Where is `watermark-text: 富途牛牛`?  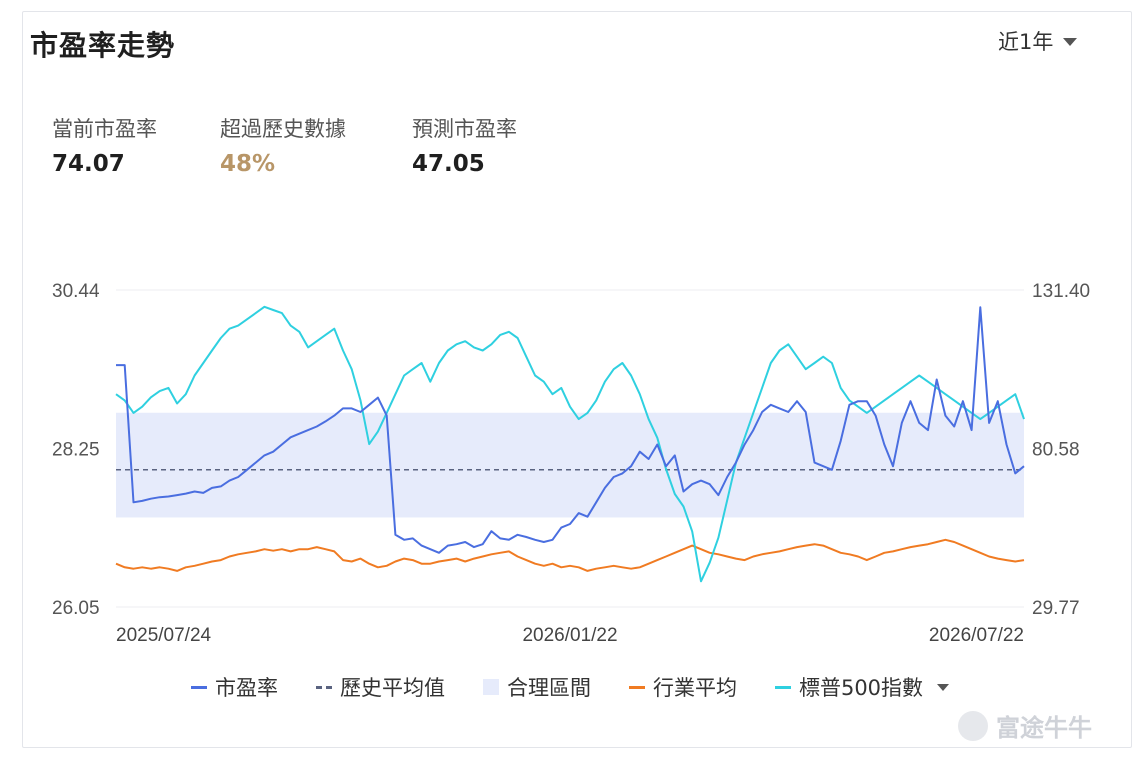 watermark-text: 富途牛牛 is located at coordinates (1044, 728).